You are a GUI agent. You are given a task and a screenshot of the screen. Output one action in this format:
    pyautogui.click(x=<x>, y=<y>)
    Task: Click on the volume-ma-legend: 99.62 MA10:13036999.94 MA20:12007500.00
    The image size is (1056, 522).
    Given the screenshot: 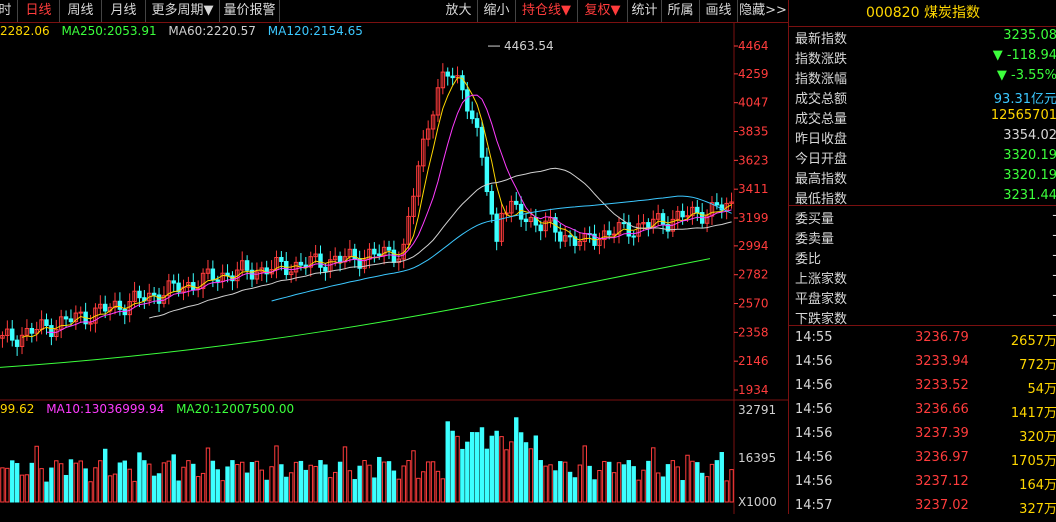 What is the action you would take?
    pyautogui.click(x=151, y=409)
    